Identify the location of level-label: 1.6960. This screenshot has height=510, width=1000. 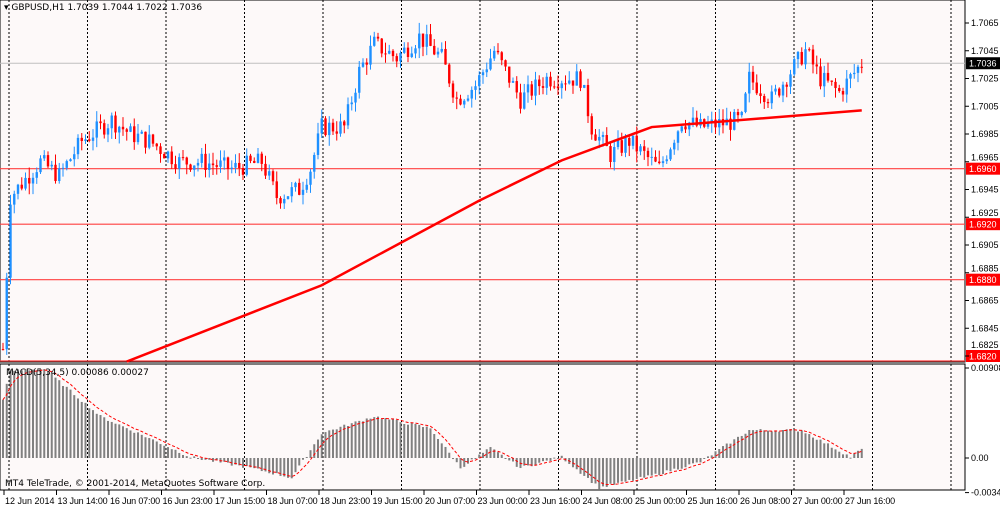
(983, 169).